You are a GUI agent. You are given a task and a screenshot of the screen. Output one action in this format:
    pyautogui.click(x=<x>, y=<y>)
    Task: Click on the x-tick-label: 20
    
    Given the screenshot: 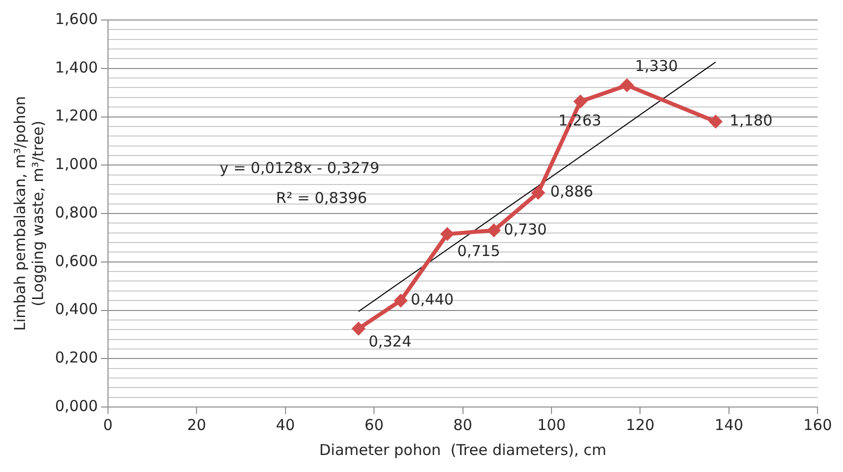 What is the action you would take?
    pyautogui.click(x=196, y=425)
    